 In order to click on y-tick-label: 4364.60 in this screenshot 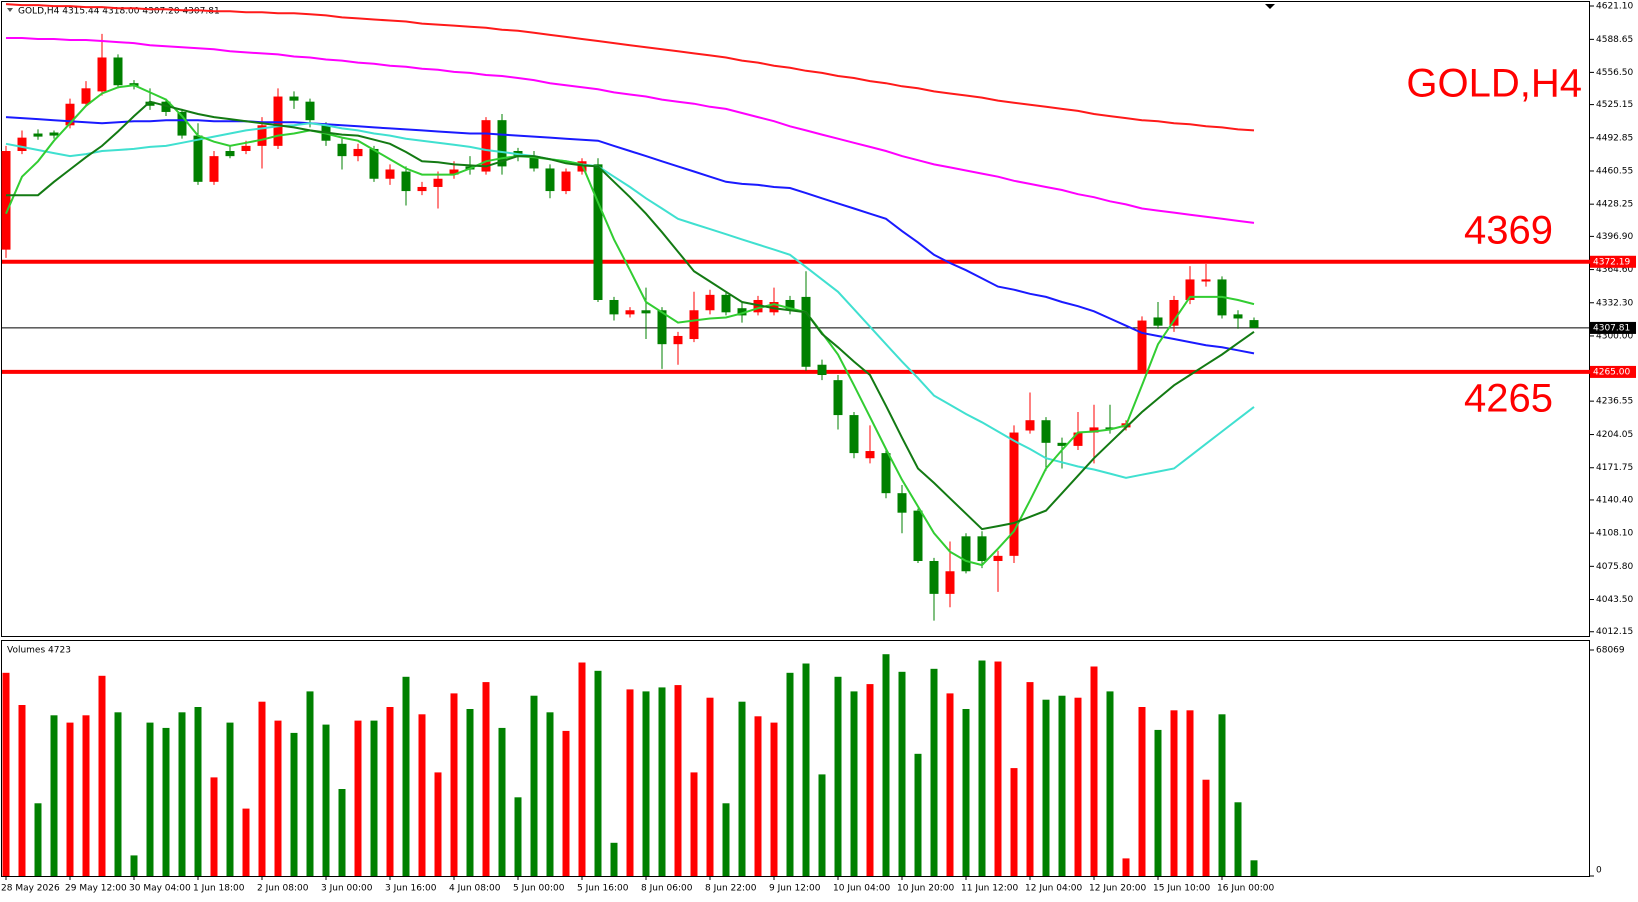, I will do `click(1614, 270)`.